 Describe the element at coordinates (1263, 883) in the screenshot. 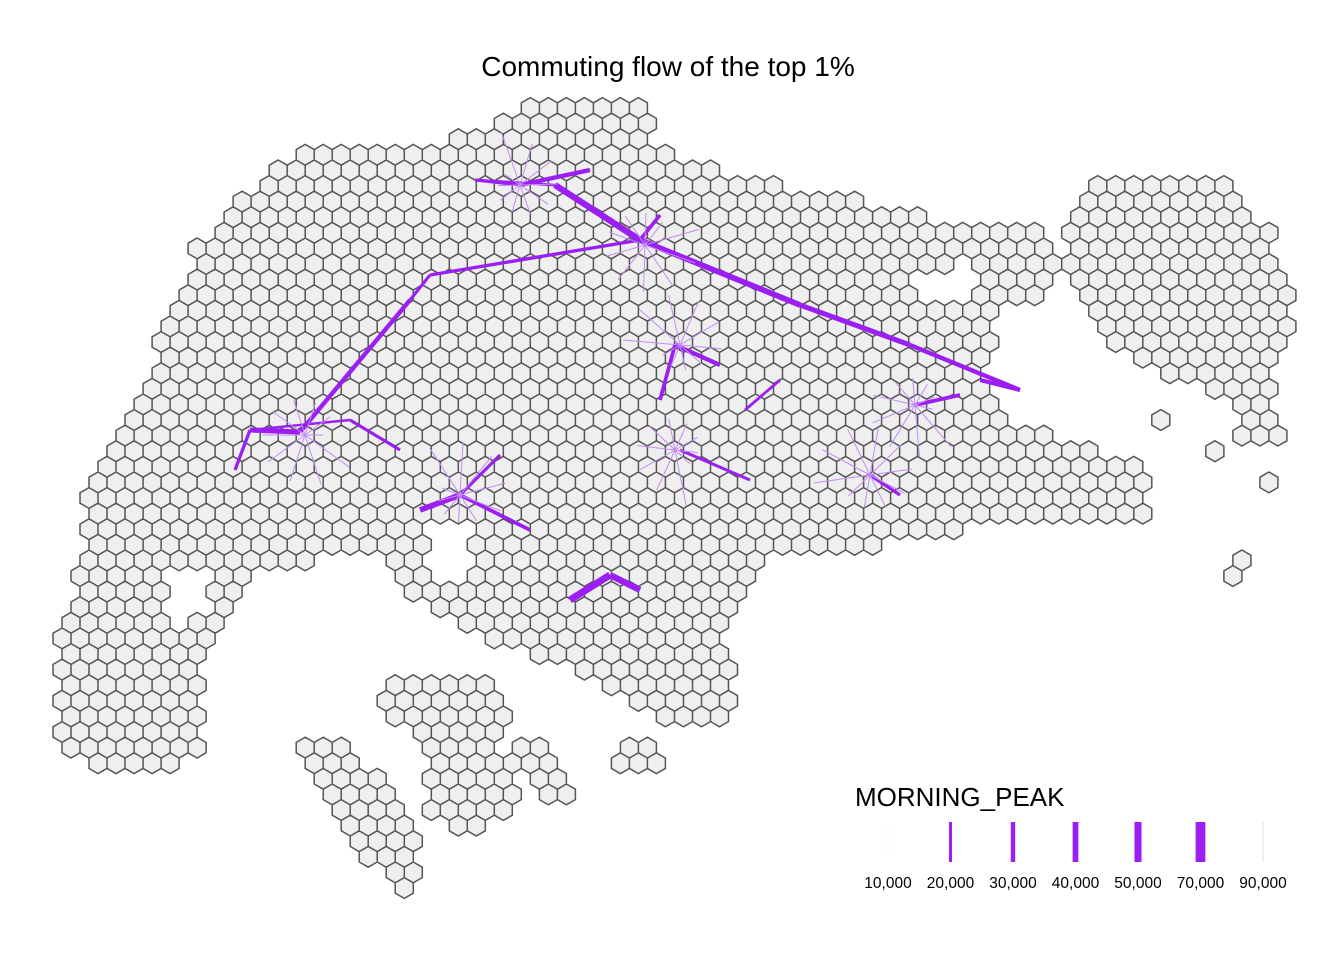

I see `legend-label-7: 90,000` at that location.